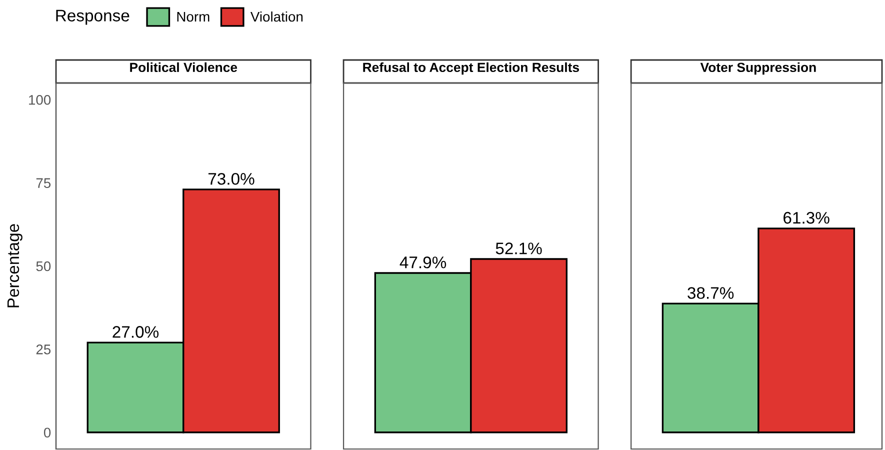 Image resolution: width=885 pixels, height=450 pixels. What do you see at coordinates (193, 17) in the screenshot?
I see `legend-label: Norm` at bounding box center [193, 17].